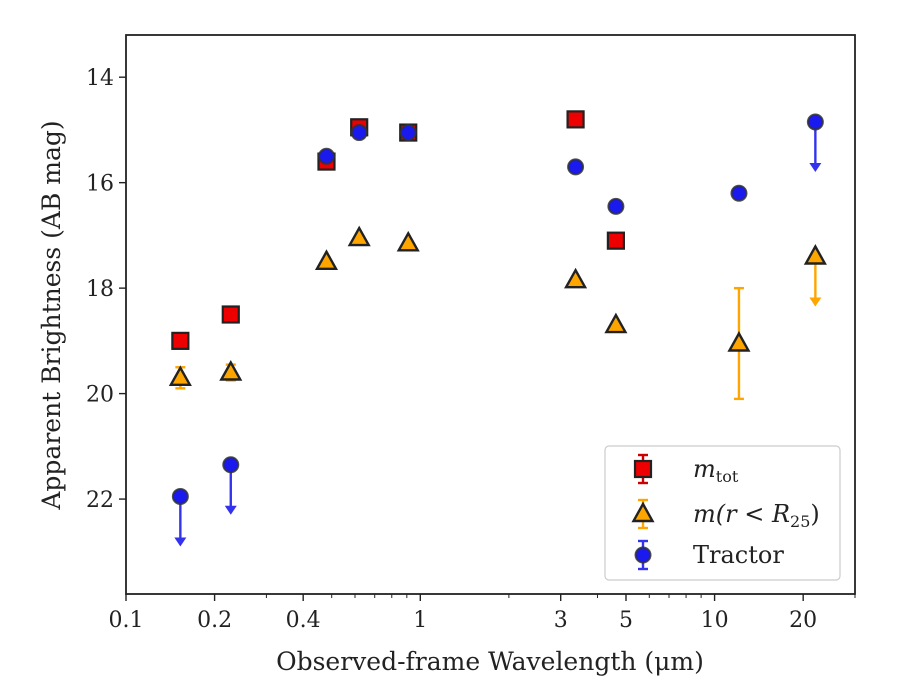 The height and width of the screenshot is (700, 900). Describe the element at coordinates (561, 620) in the screenshot. I see `x-tick-label: 3` at that location.